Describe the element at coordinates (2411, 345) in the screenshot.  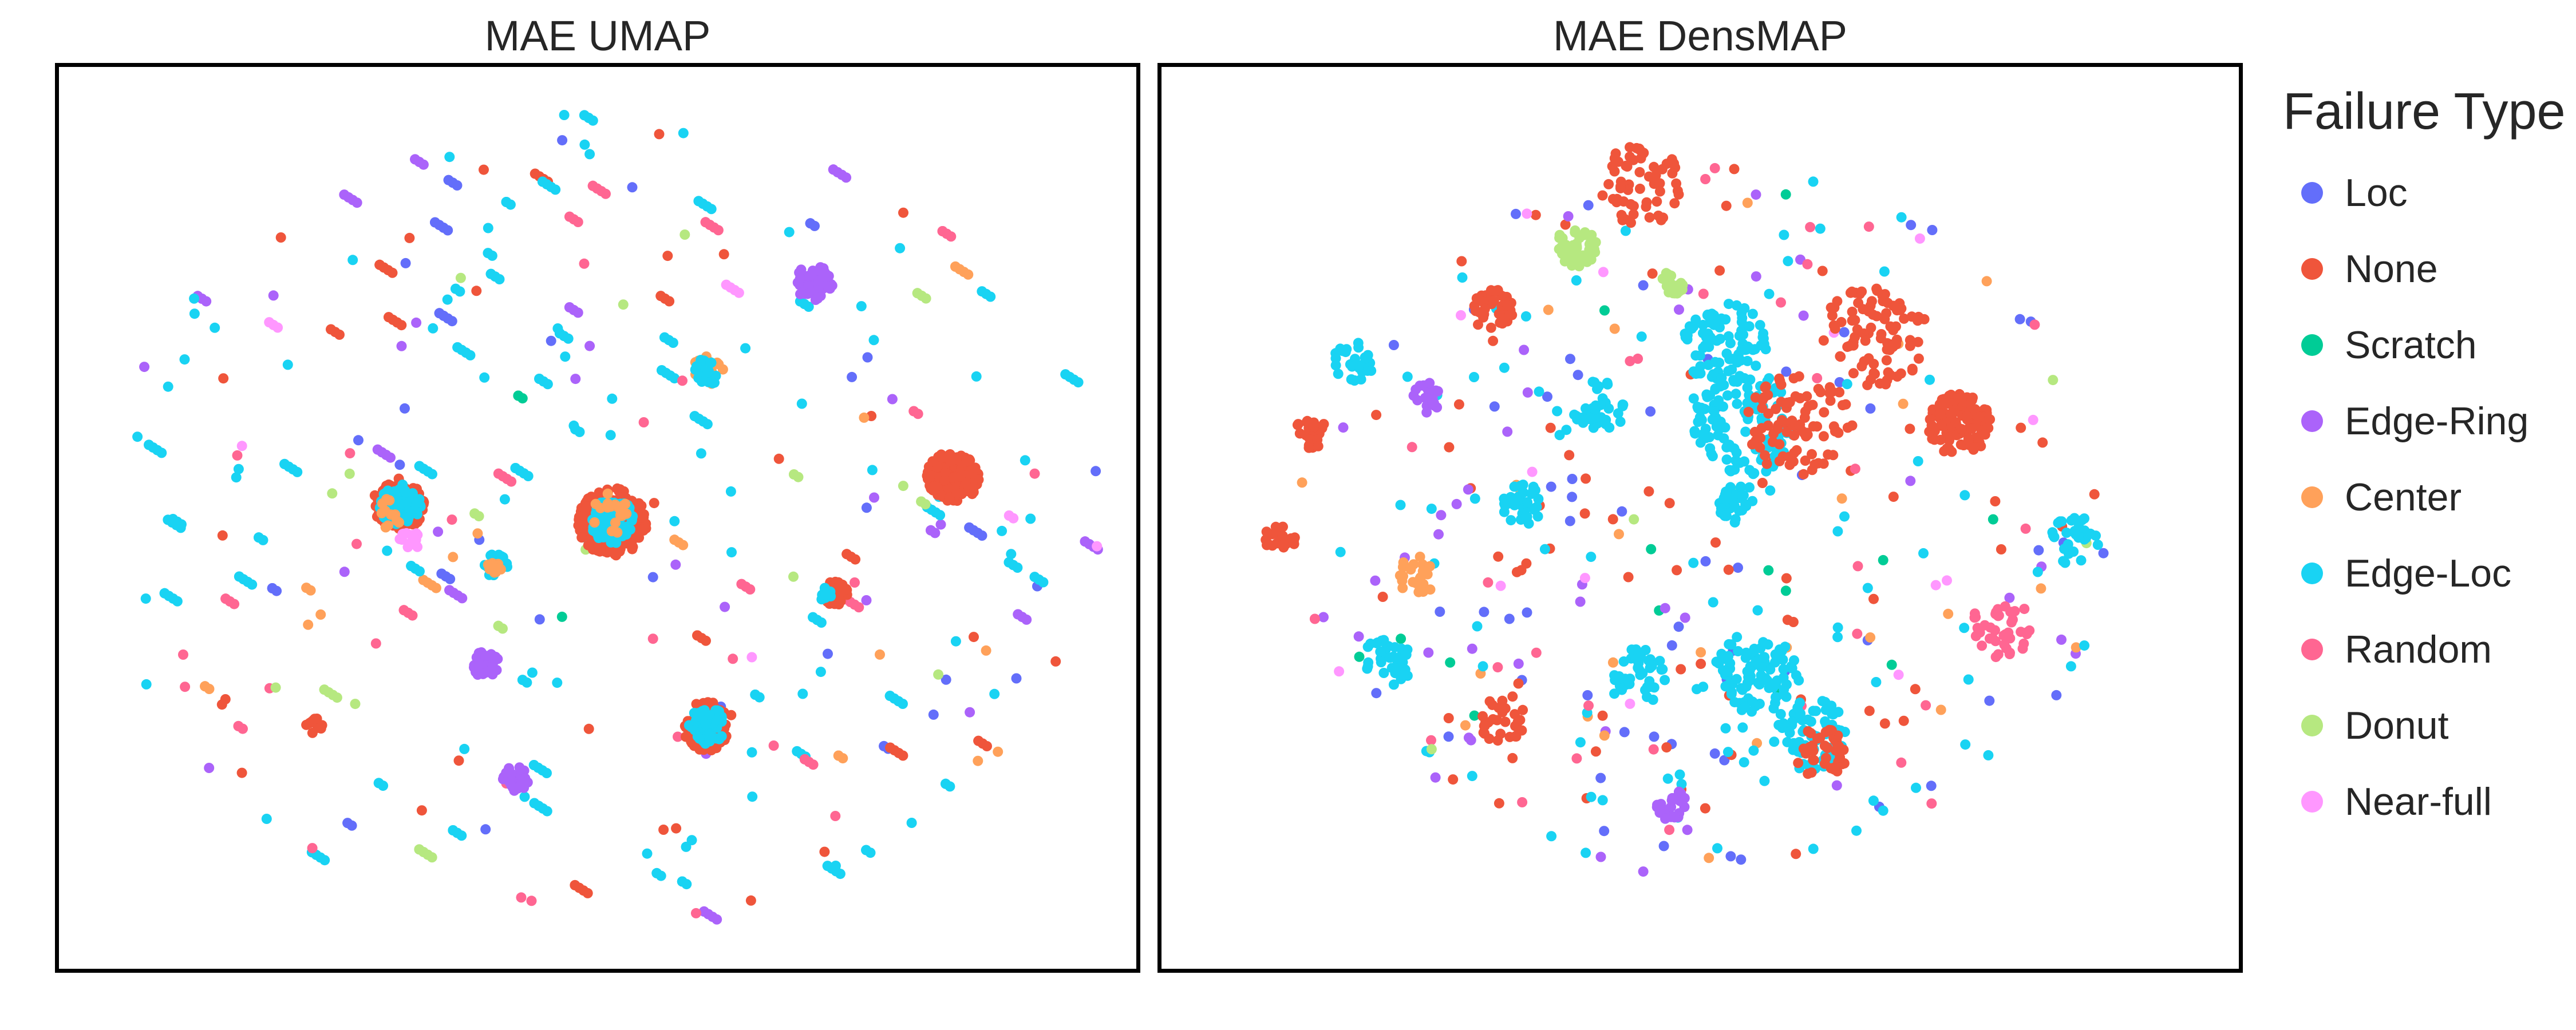
I see `legend-label: Scratch` at that location.